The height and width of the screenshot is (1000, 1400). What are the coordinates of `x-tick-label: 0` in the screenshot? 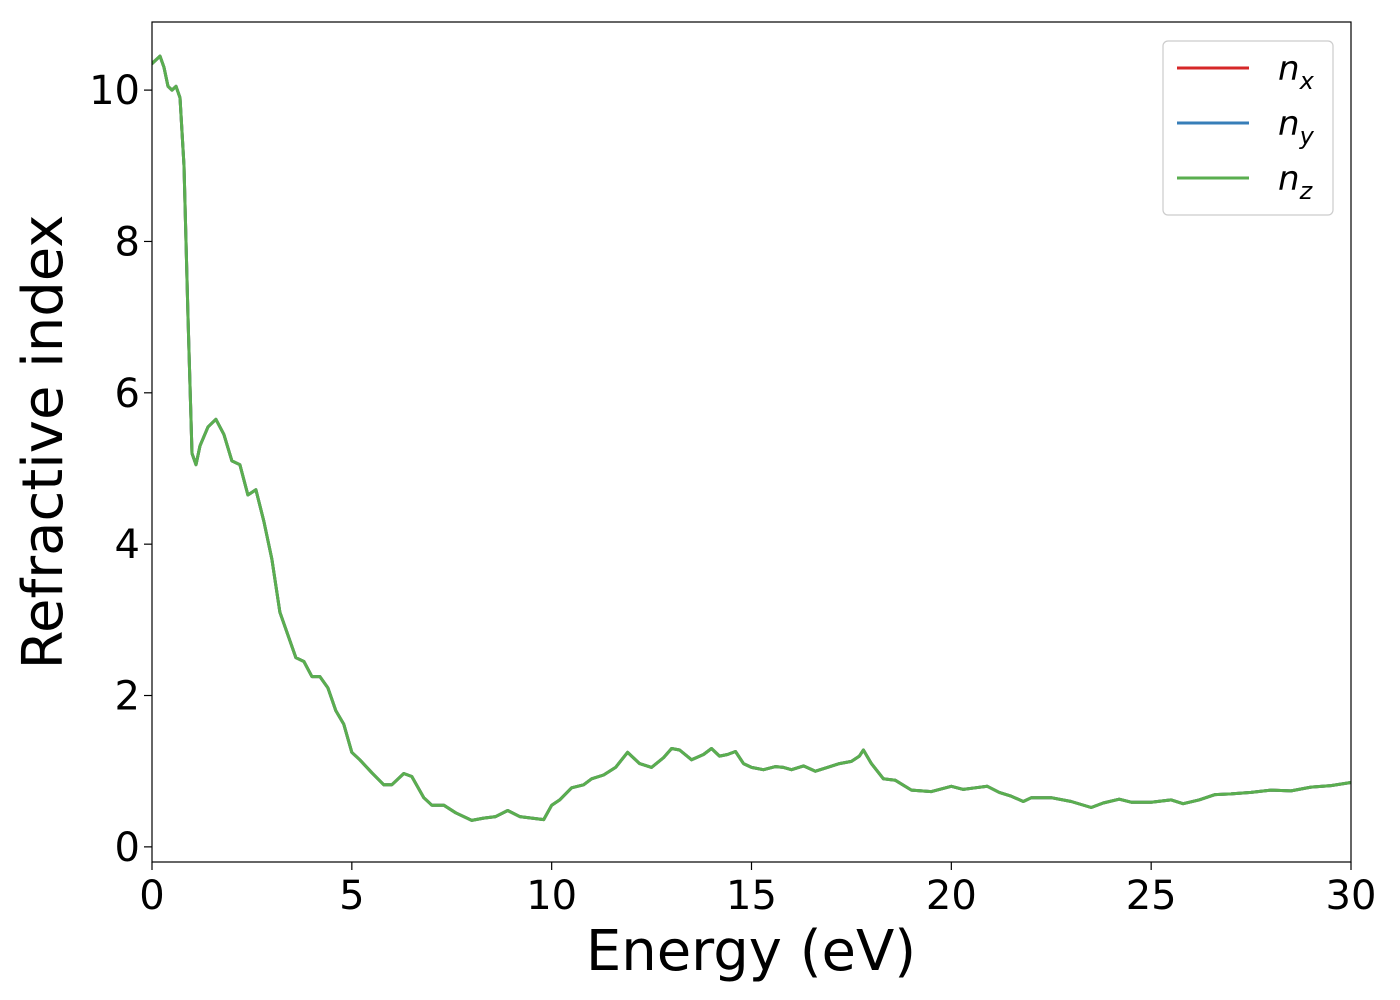 It's located at (151, 896).